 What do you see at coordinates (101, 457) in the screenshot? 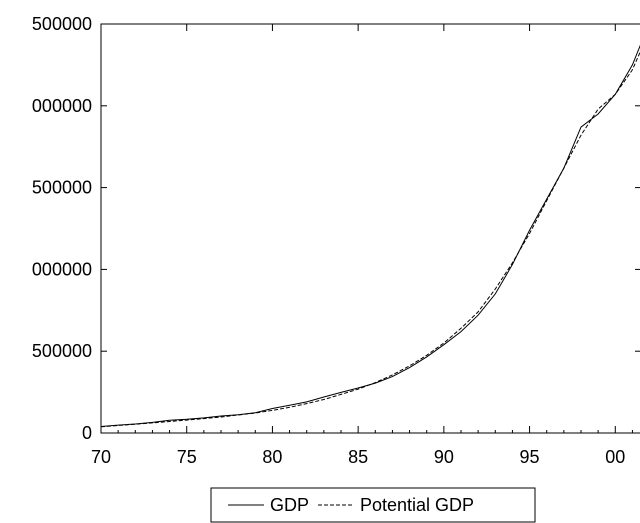
I see `x-tick-label: 70` at bounding box center [101, 457].